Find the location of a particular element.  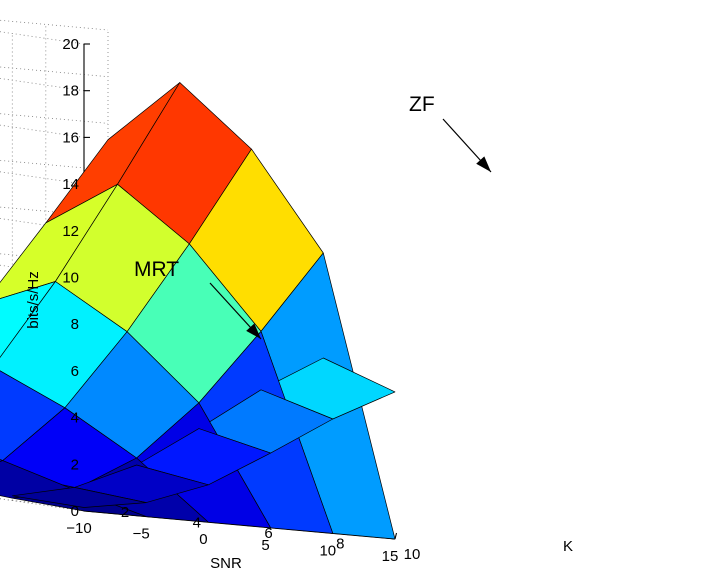

x-axis-label: SNR is located at coordinates (226, 563).